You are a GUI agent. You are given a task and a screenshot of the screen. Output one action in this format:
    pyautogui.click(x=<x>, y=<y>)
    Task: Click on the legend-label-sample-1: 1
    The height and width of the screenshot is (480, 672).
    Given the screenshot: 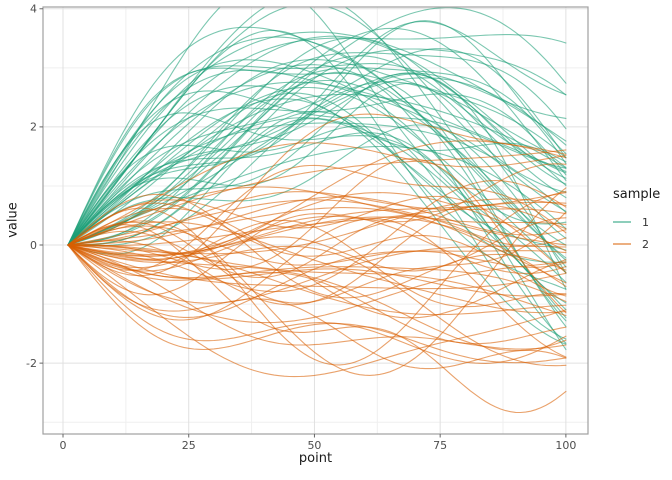 What is the action you would take?
    pyautogui.click(x=645, y=222)
    